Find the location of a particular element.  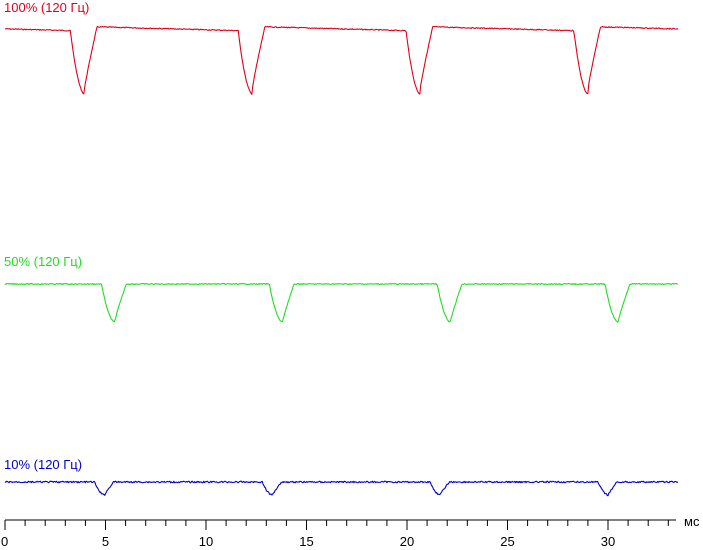

x-tick-label: 30 is located at coordinates (608, 541).